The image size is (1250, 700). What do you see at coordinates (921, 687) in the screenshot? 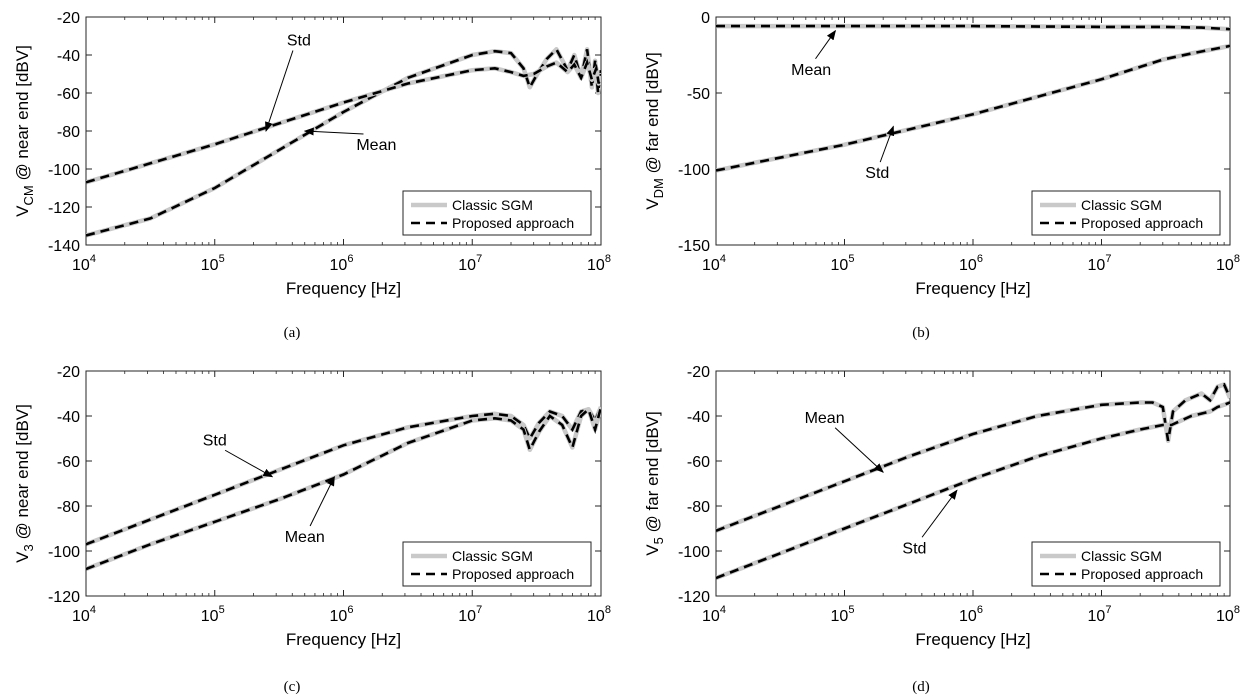
I see `panel-caption: (d)` at bounding box center [921, 687].